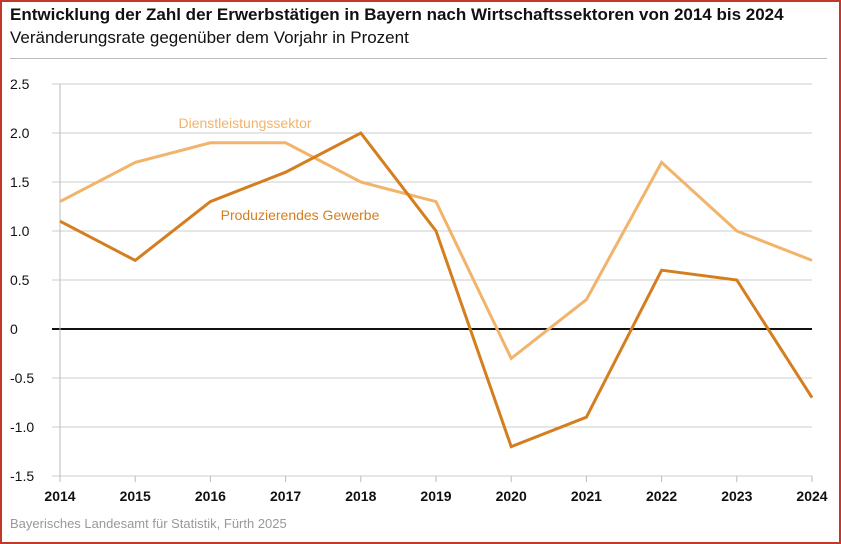  What do you see at coordinates (135, 496) in the screenshot?
I see `x-tick-label: 2015` at bounding box center [135, 496].